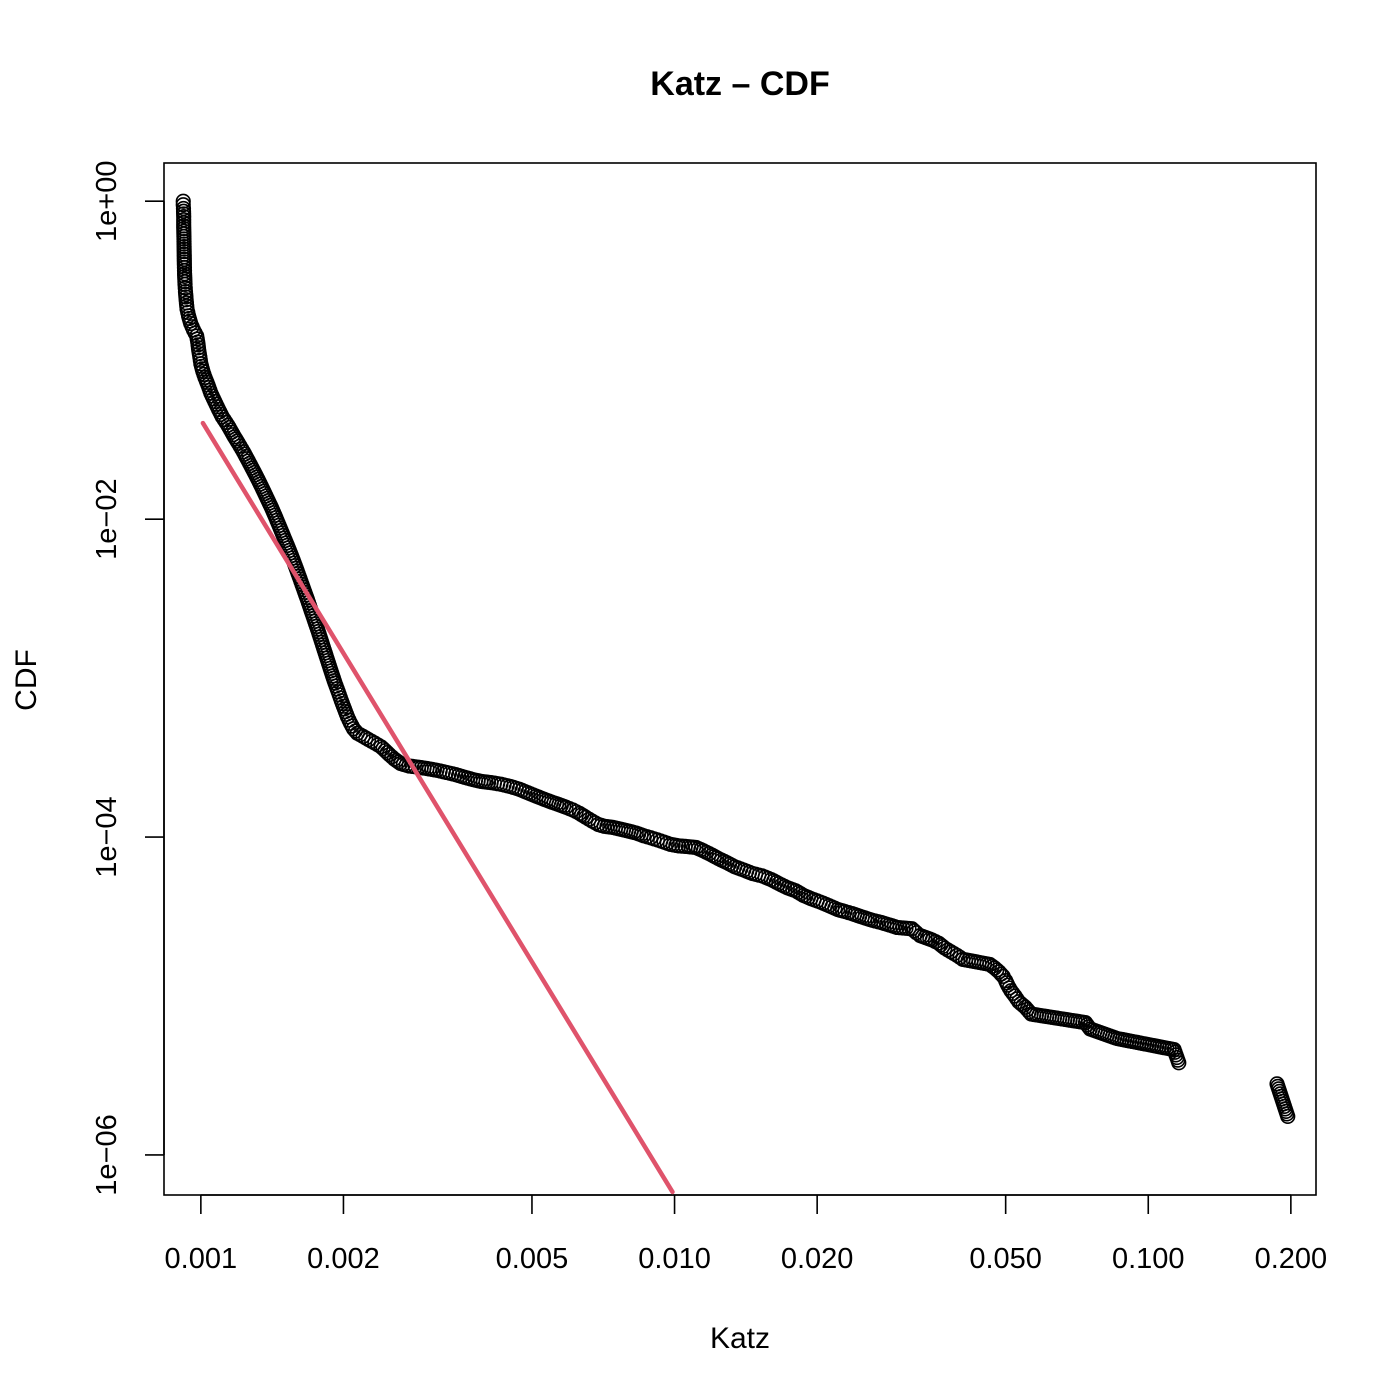 The image size is (1400, 1400). Describe the element at coordinates (343, 1259) in the screenshot. I see `x-tick-label: 0.002` at that location.